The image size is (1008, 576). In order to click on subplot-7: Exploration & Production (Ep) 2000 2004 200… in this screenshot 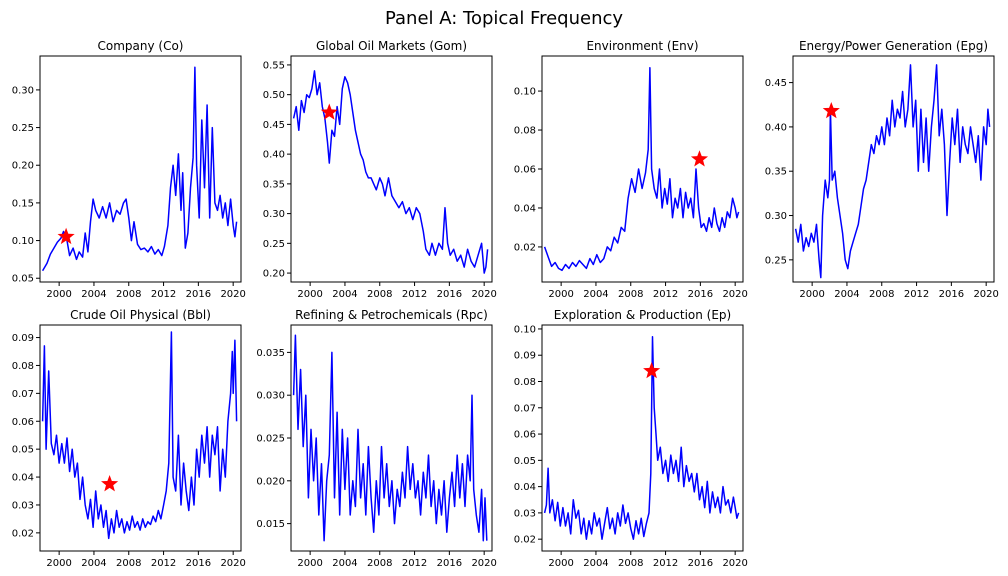, I will do `click(631, 438)`.